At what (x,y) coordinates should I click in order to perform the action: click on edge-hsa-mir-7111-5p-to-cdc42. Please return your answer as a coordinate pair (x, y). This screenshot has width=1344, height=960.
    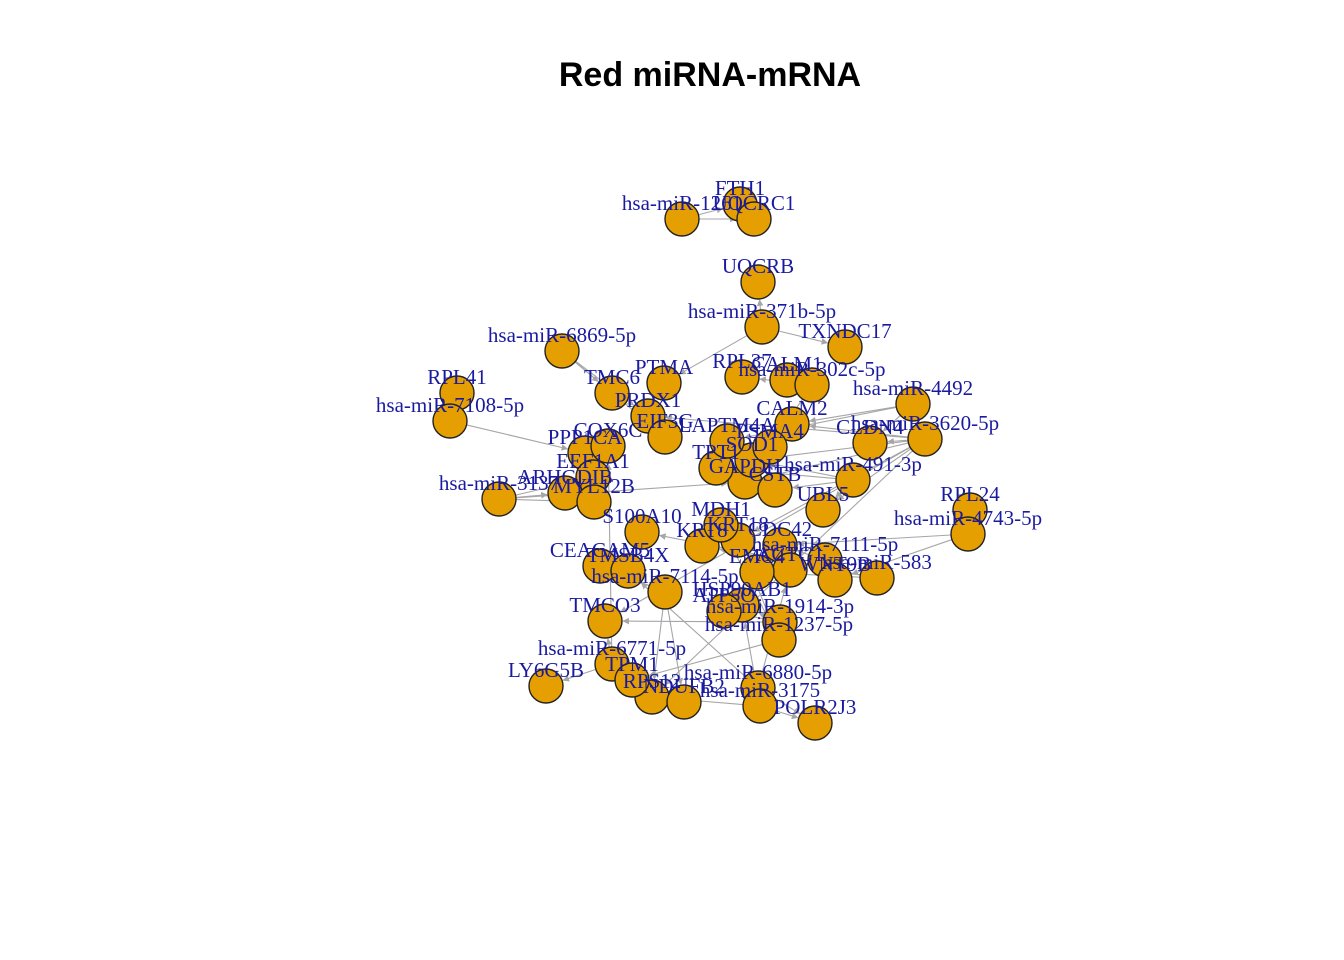
    Looking at the image, I should click on (803, 552).